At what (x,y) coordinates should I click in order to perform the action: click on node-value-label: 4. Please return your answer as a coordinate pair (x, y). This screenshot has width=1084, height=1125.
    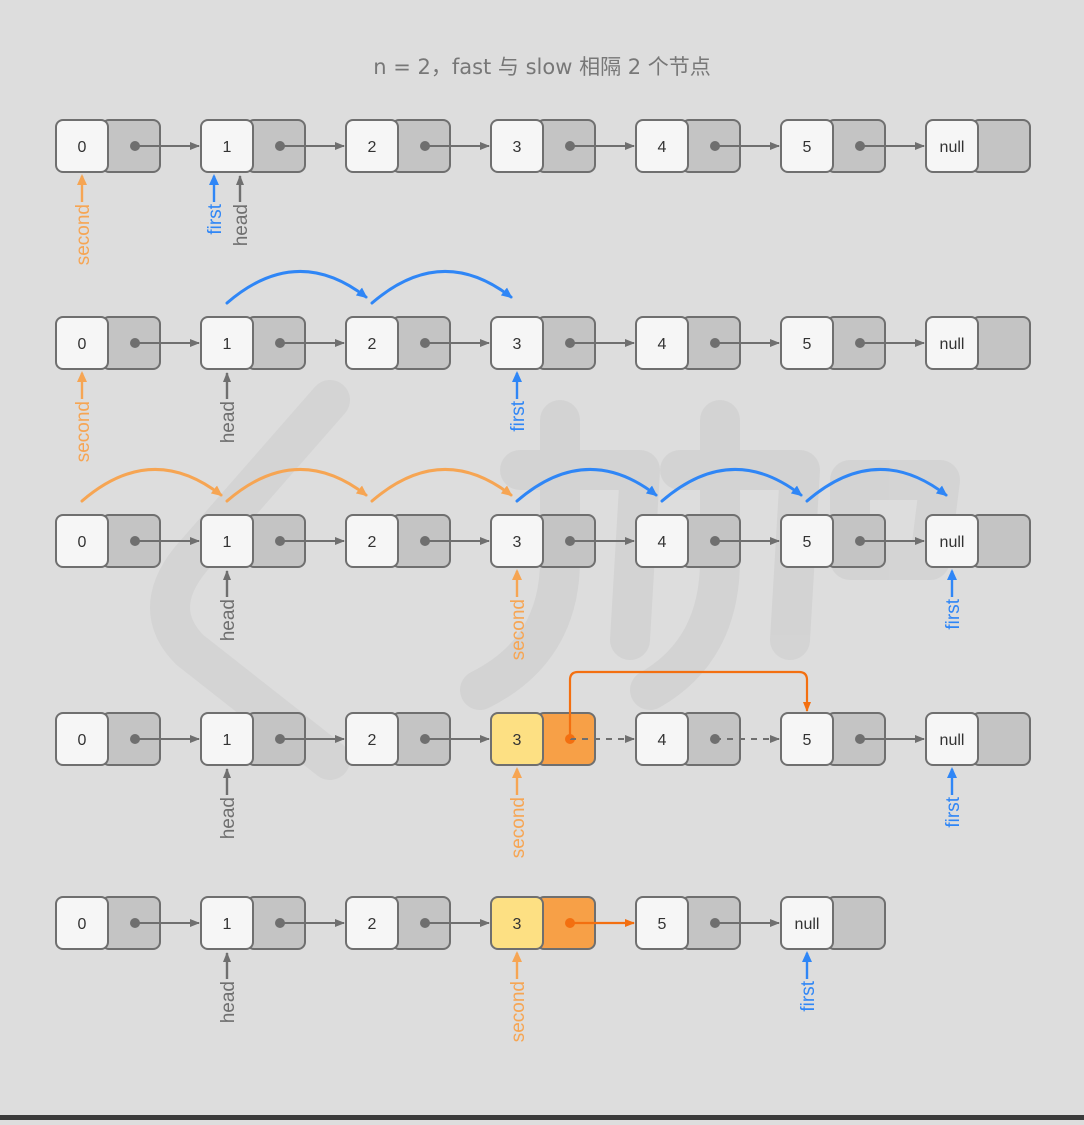
    Looking at the image, I should click on (662, 740).